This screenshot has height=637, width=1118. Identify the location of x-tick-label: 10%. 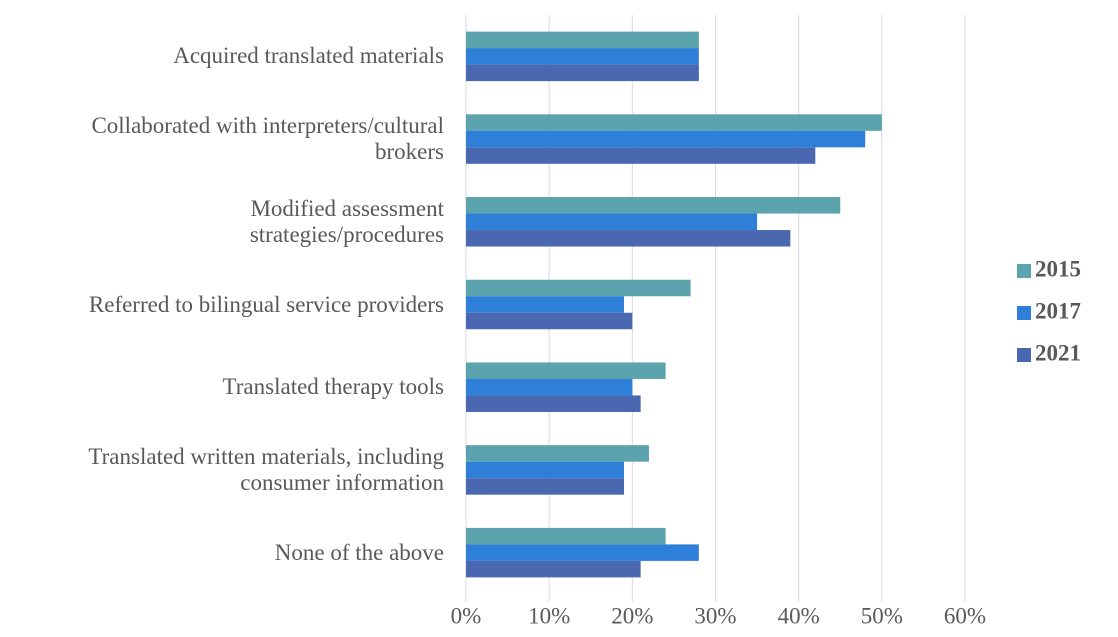
(549, 615).